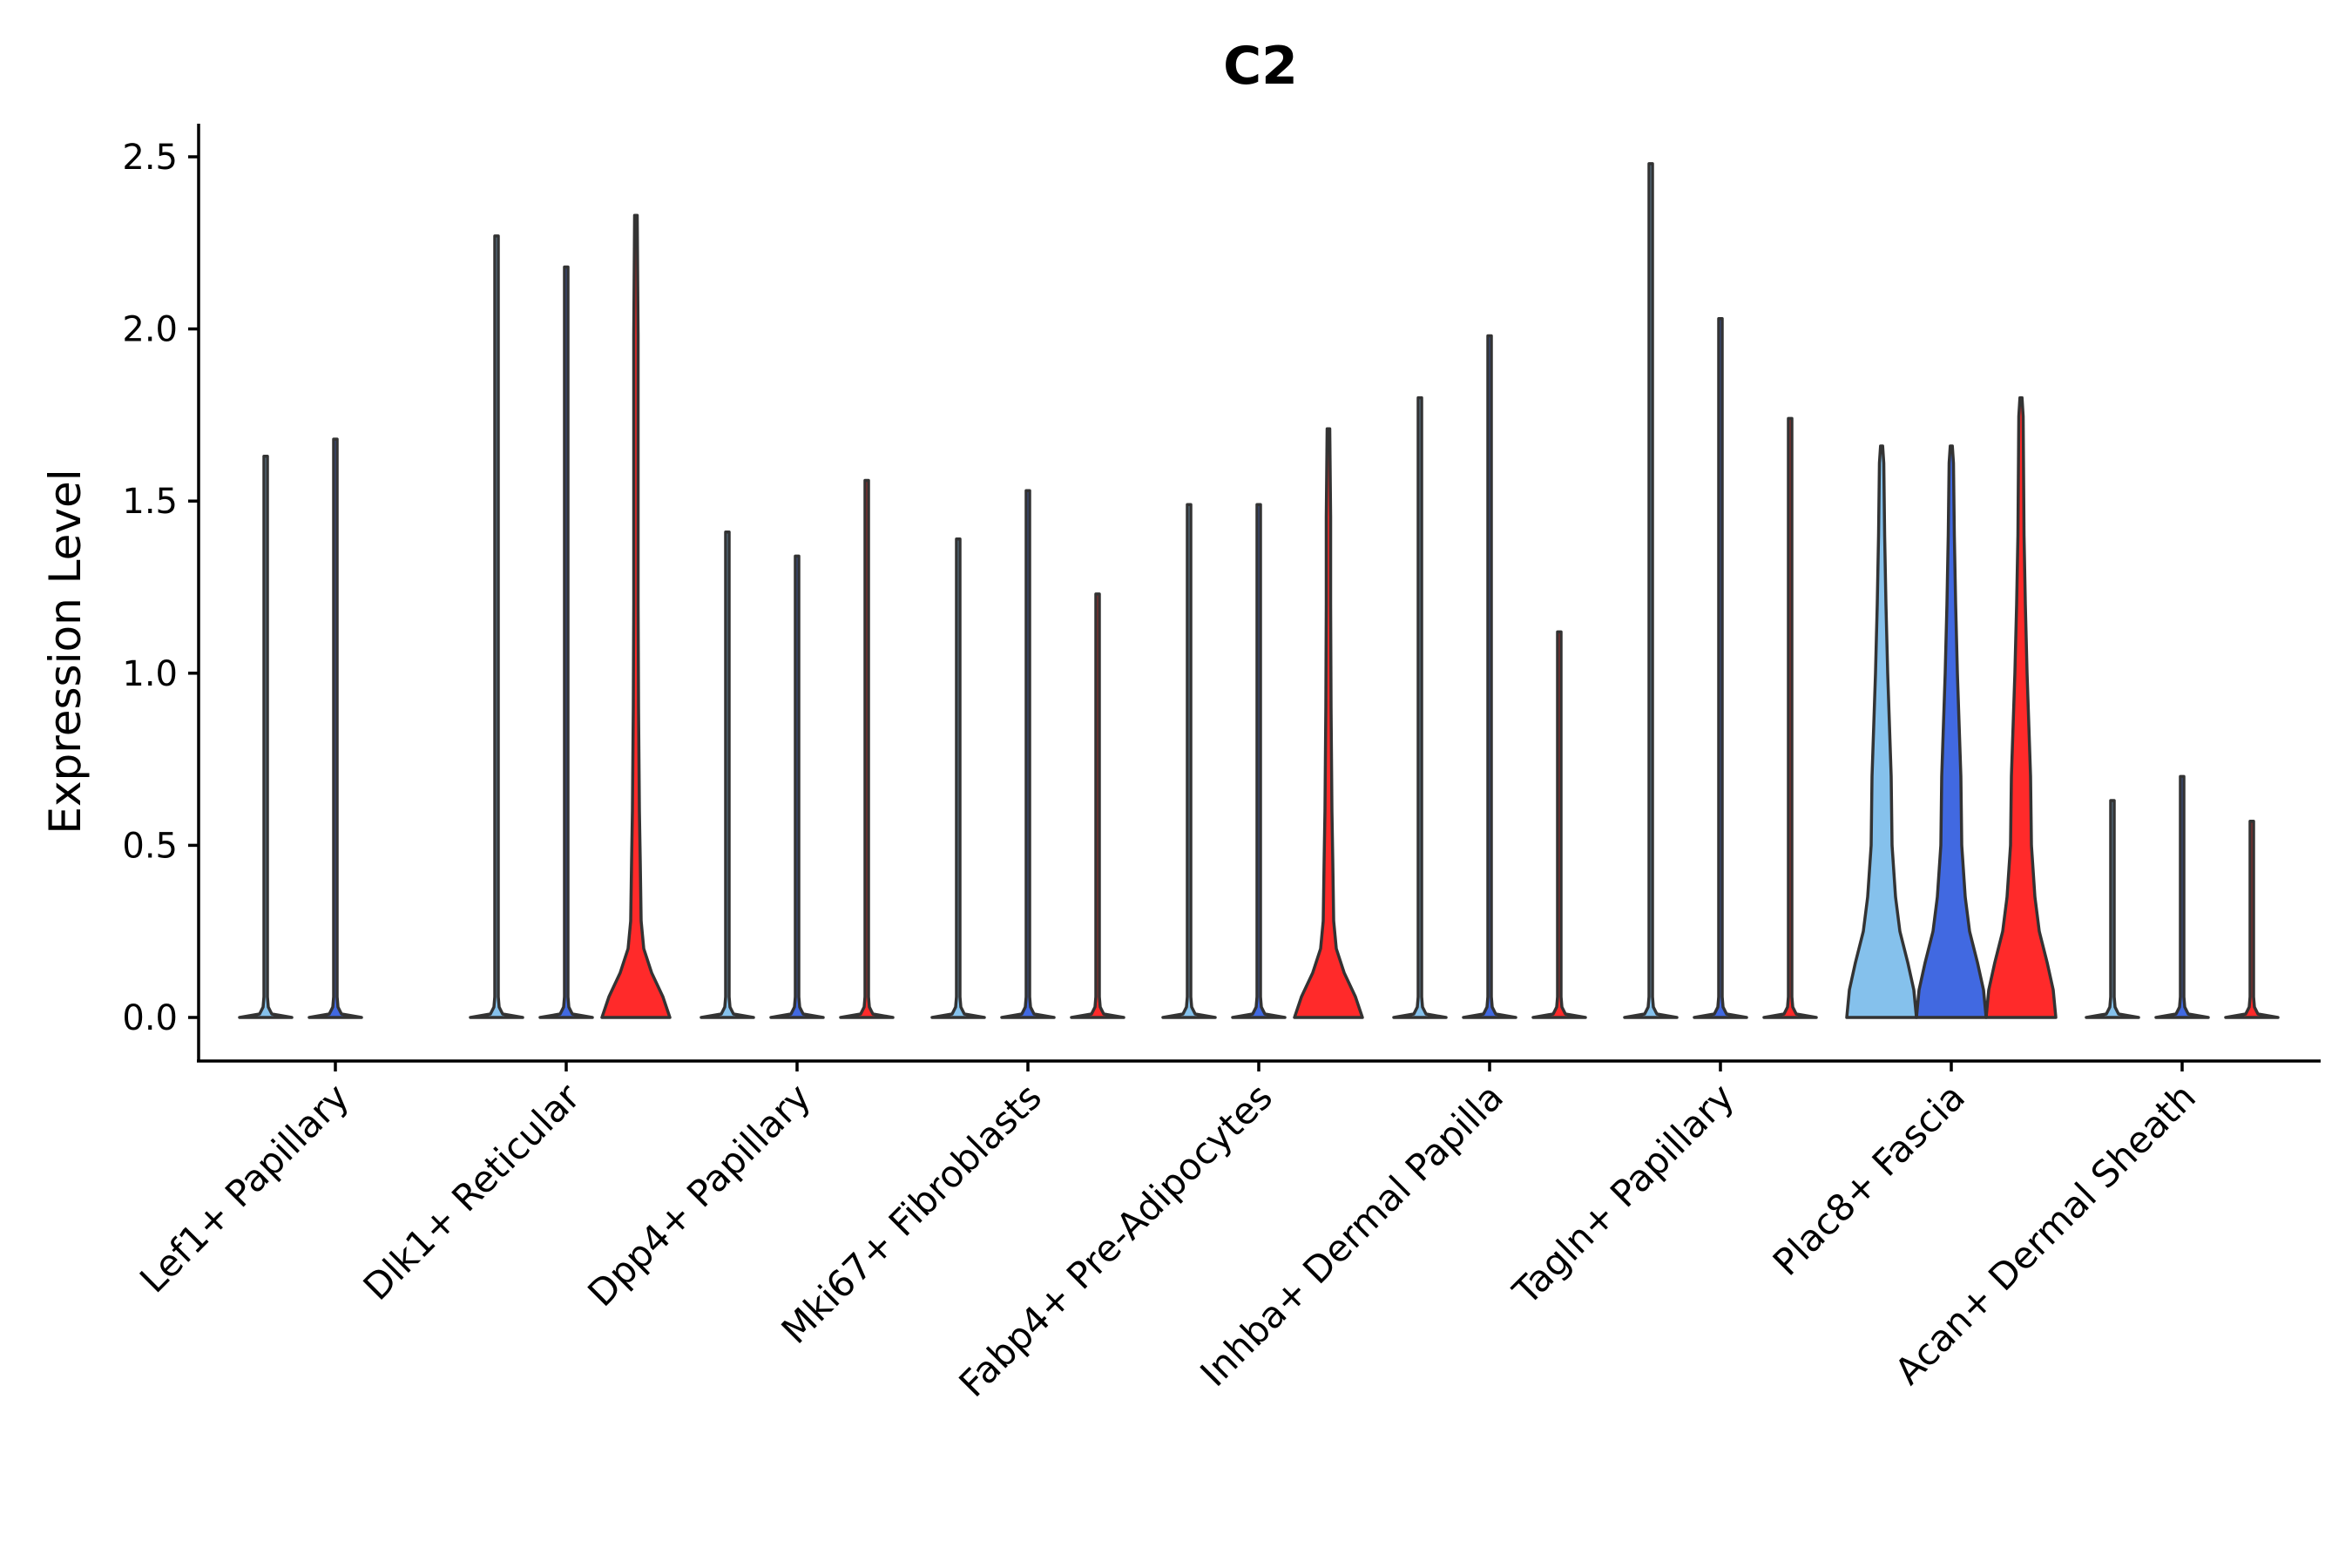  Describe the element at coordinates (150, 330) in the screenshot. I see `y-tick-label: 2.0` at that location.